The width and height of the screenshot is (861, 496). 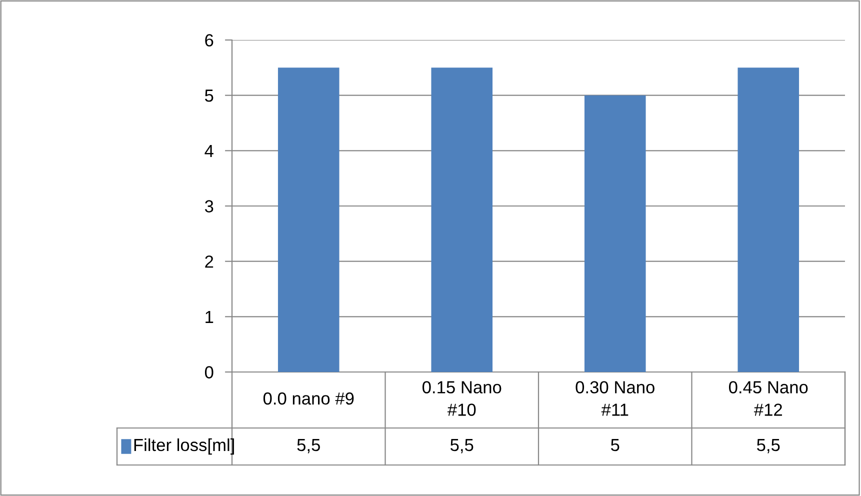 I want to click on x-tick-label: 0.45 Nano #12, so click(x=768, y=398).